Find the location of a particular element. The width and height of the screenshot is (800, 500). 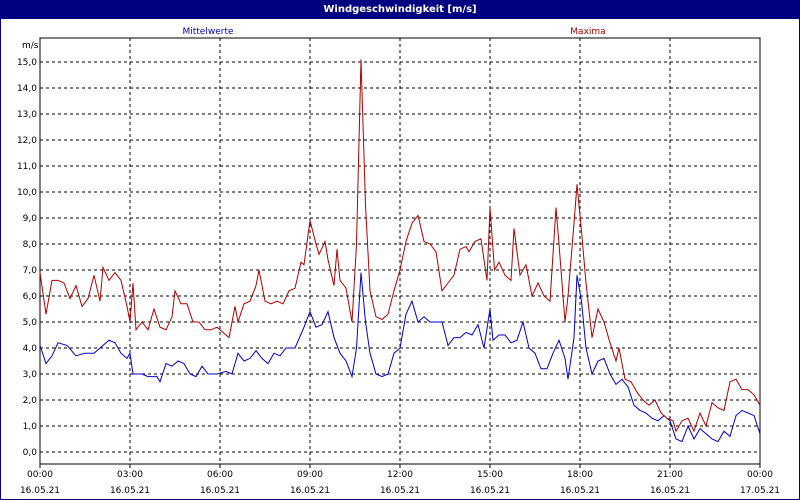

y-tick-label: 4,0 is located at coordinates (30, 349).